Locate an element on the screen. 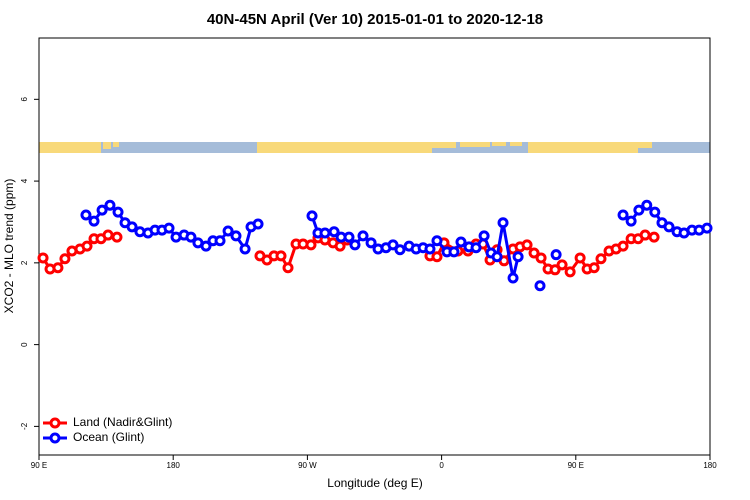 The width and height of the screenshot is (750, 500). x-axis-label: Longitude (deg E) is located at coordinates (374, 483).